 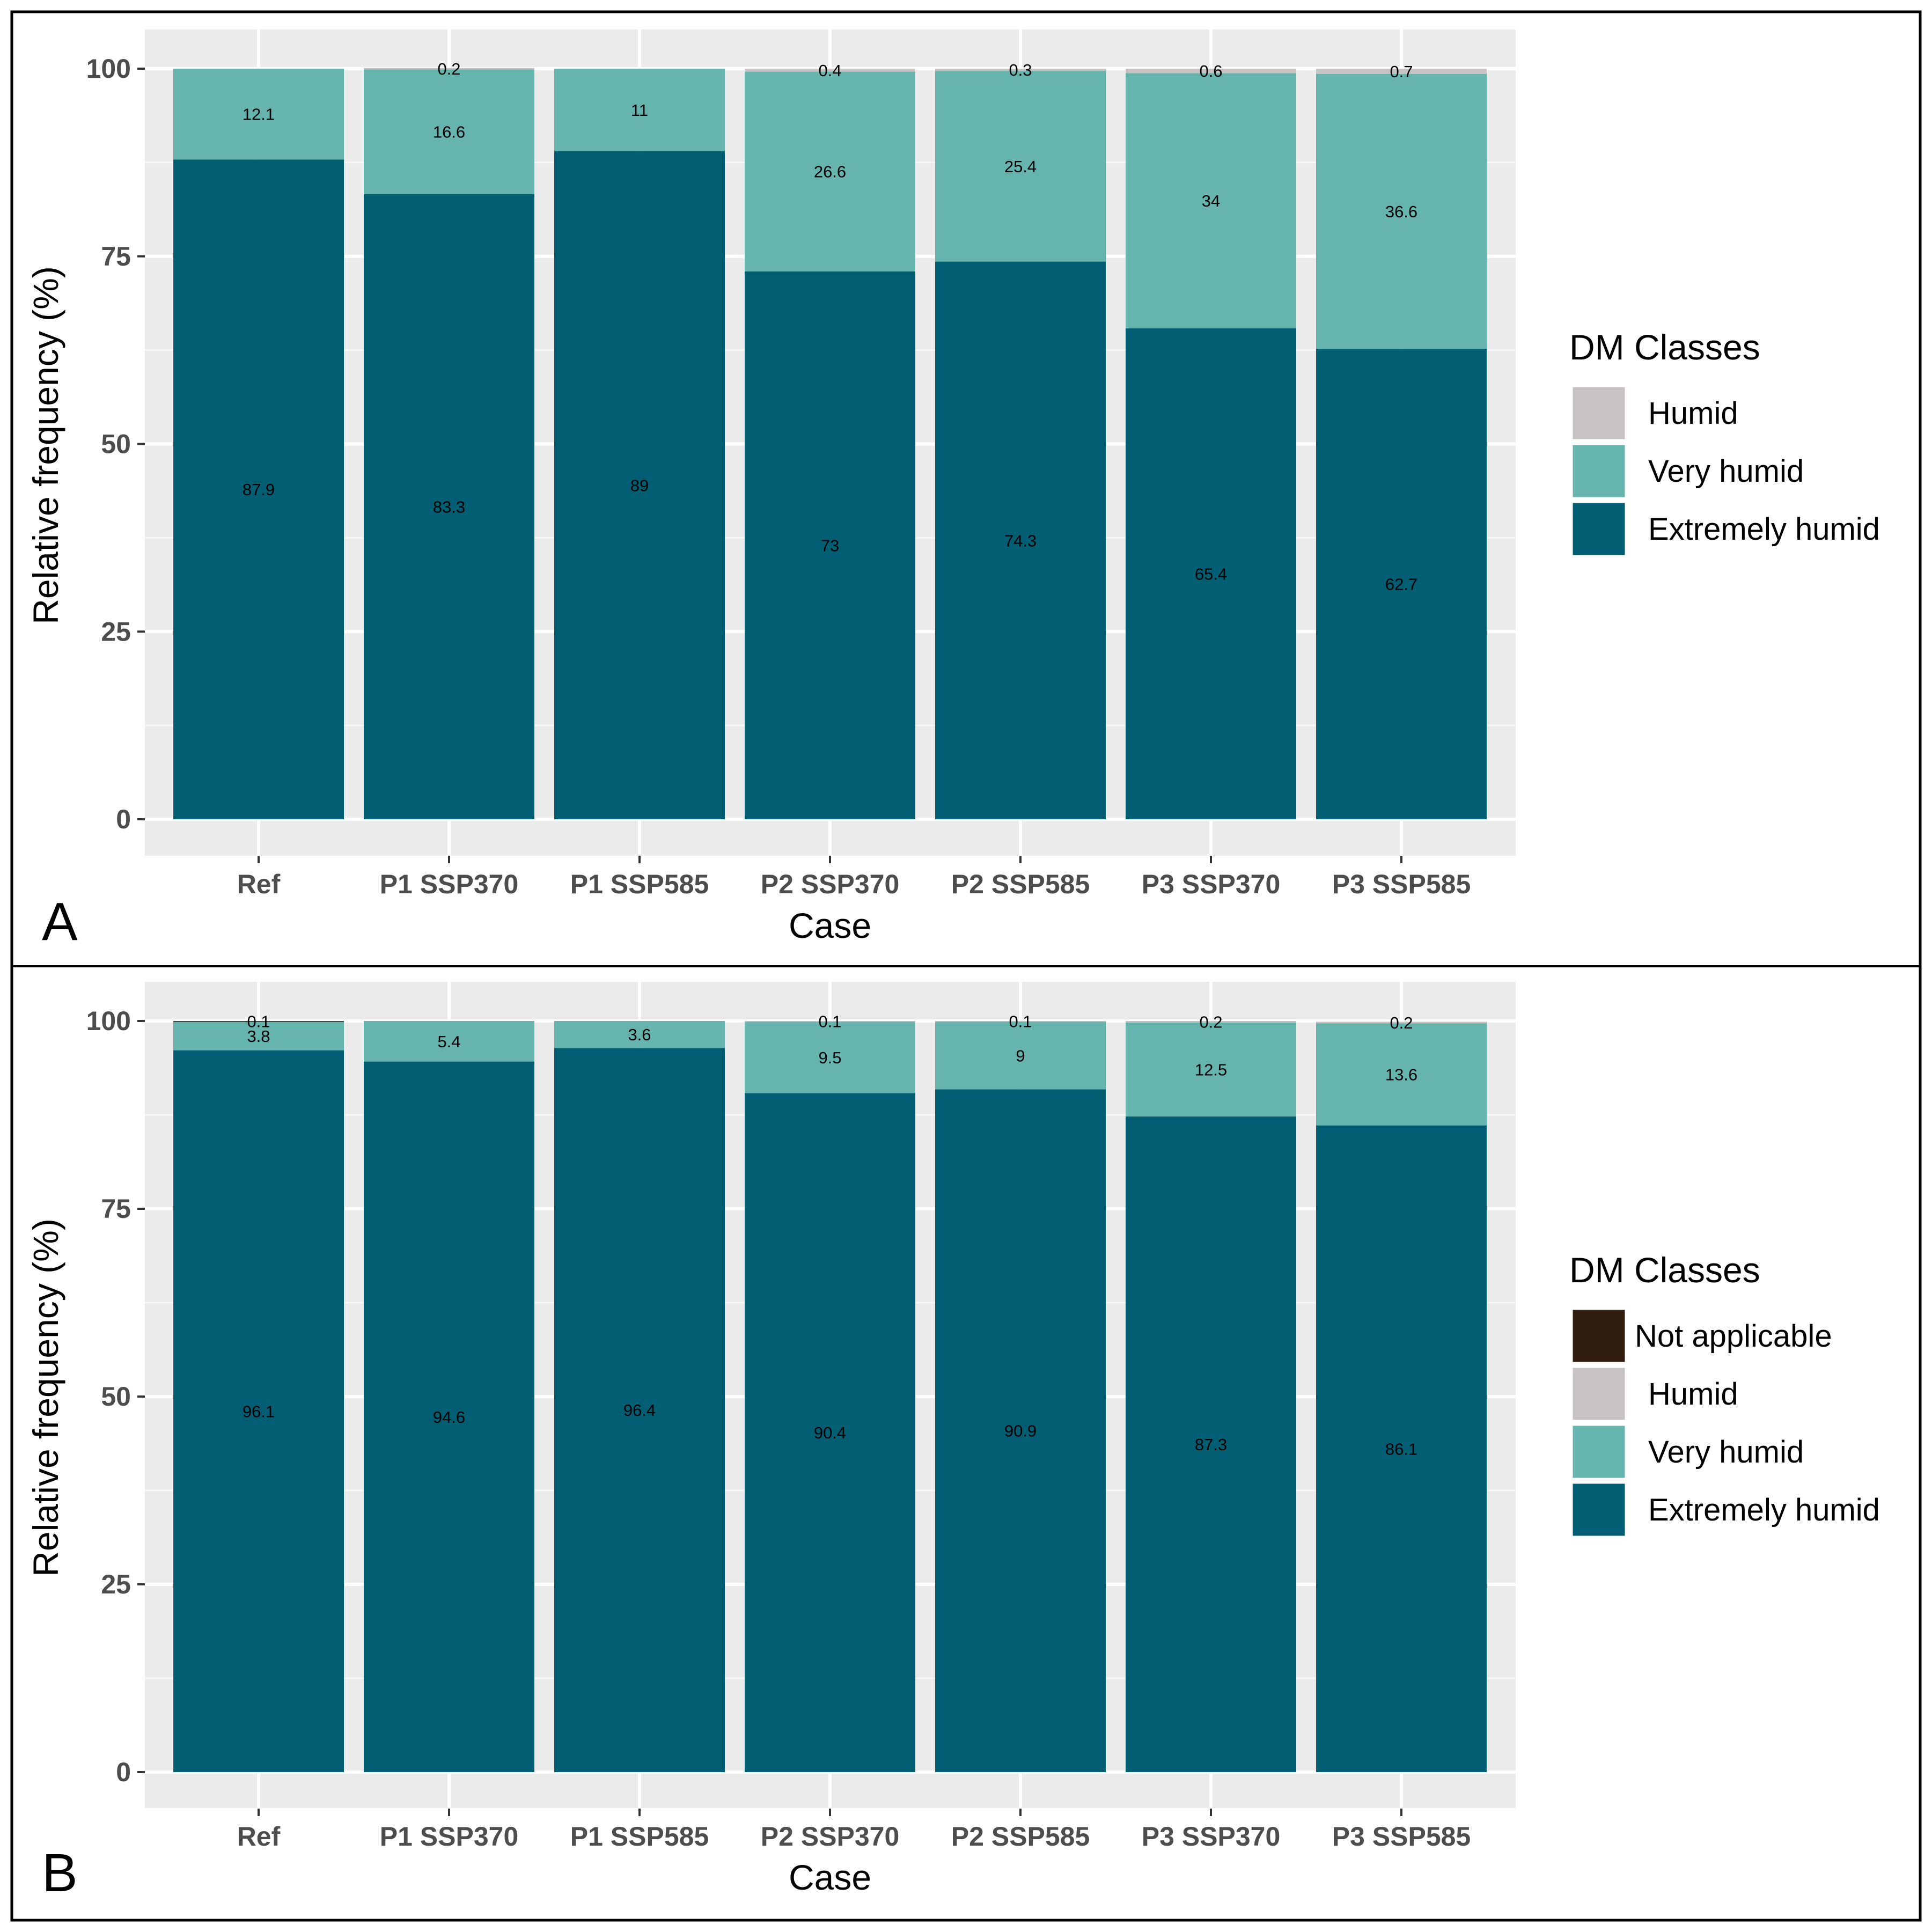 I want to click on data-label-very-humid-p2-ssp585: 25.4, so click(x=1020, y=166).